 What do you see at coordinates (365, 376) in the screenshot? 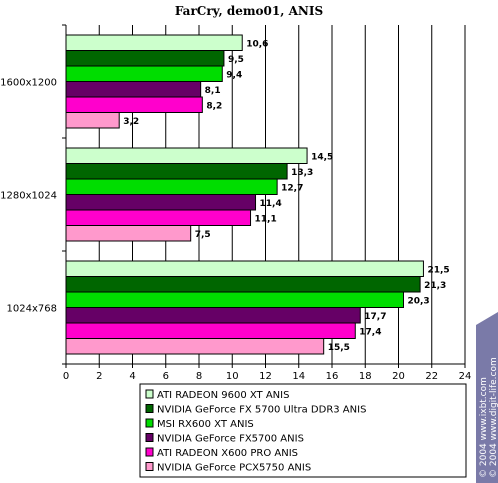
I see `x-tick-label: 18` at bounding box center [365, 376].